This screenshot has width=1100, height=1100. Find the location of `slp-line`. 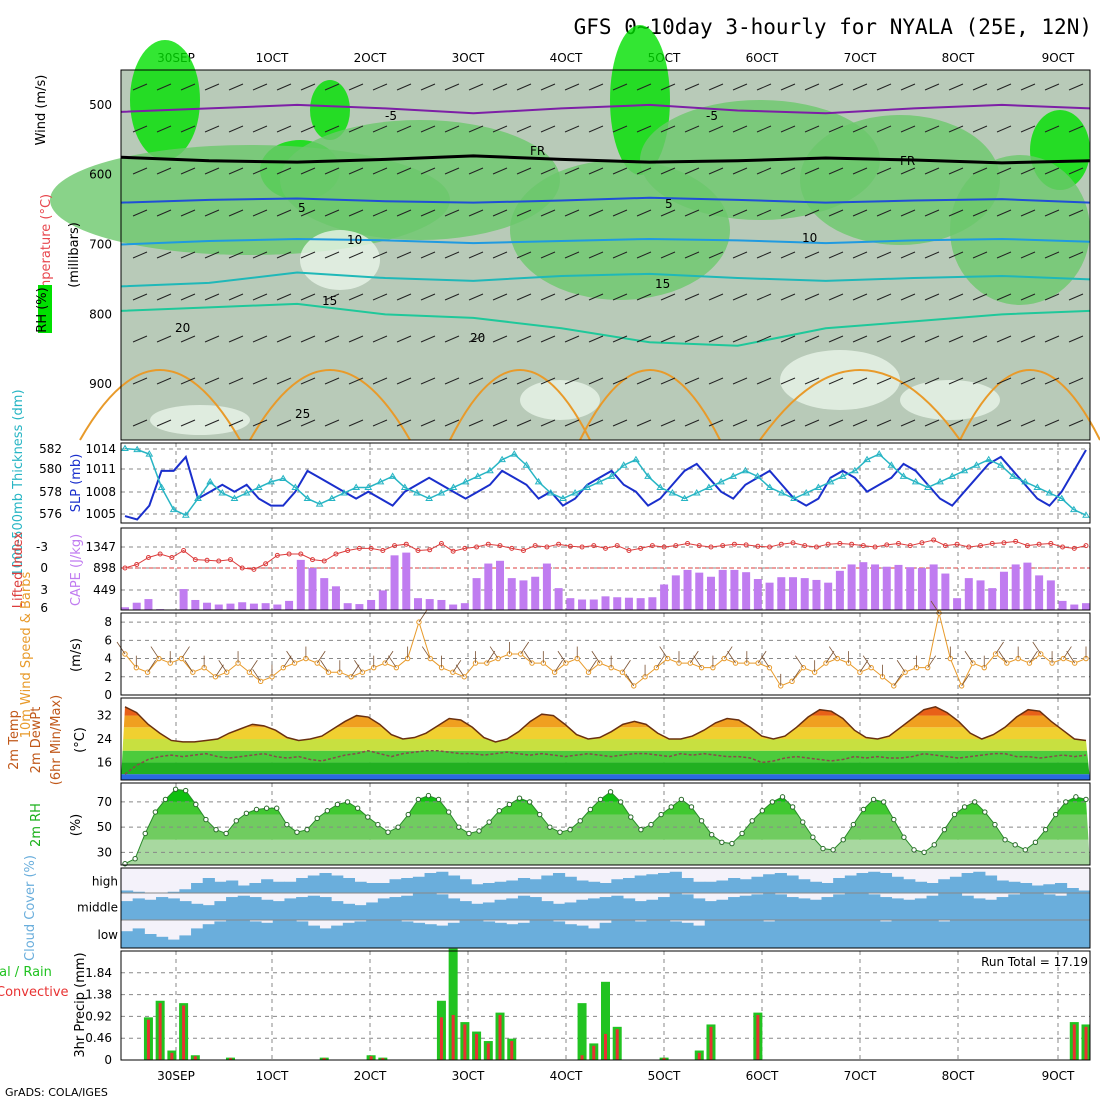

slp-line is located at coordinates (605, 485).